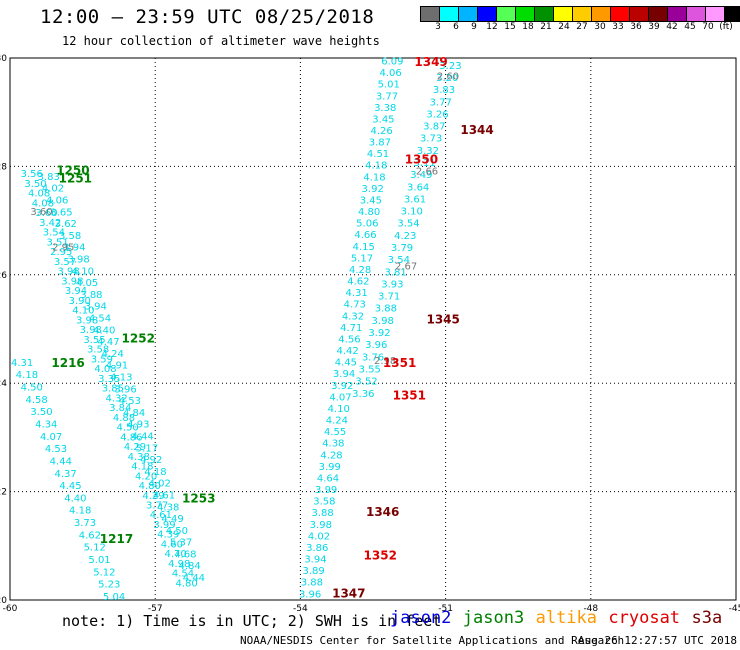 Image resolution: width=740 pixels, height=650 pixels. What do you see at coordinates (168, 507) in the screenshot?
I see `wave-height-value: 4.38` at bounding box center [168, 507].